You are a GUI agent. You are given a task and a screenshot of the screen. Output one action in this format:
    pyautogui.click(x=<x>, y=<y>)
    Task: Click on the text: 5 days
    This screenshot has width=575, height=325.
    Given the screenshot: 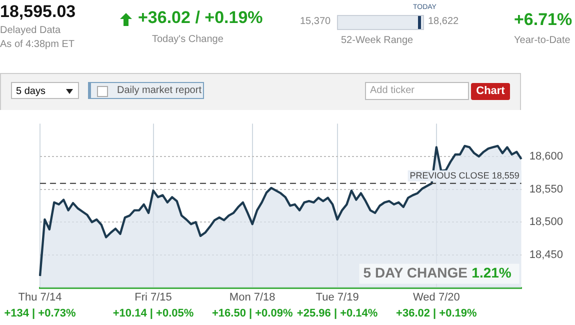 What is the action you would take?
    pyautogui.click(x=45, y=90)
    